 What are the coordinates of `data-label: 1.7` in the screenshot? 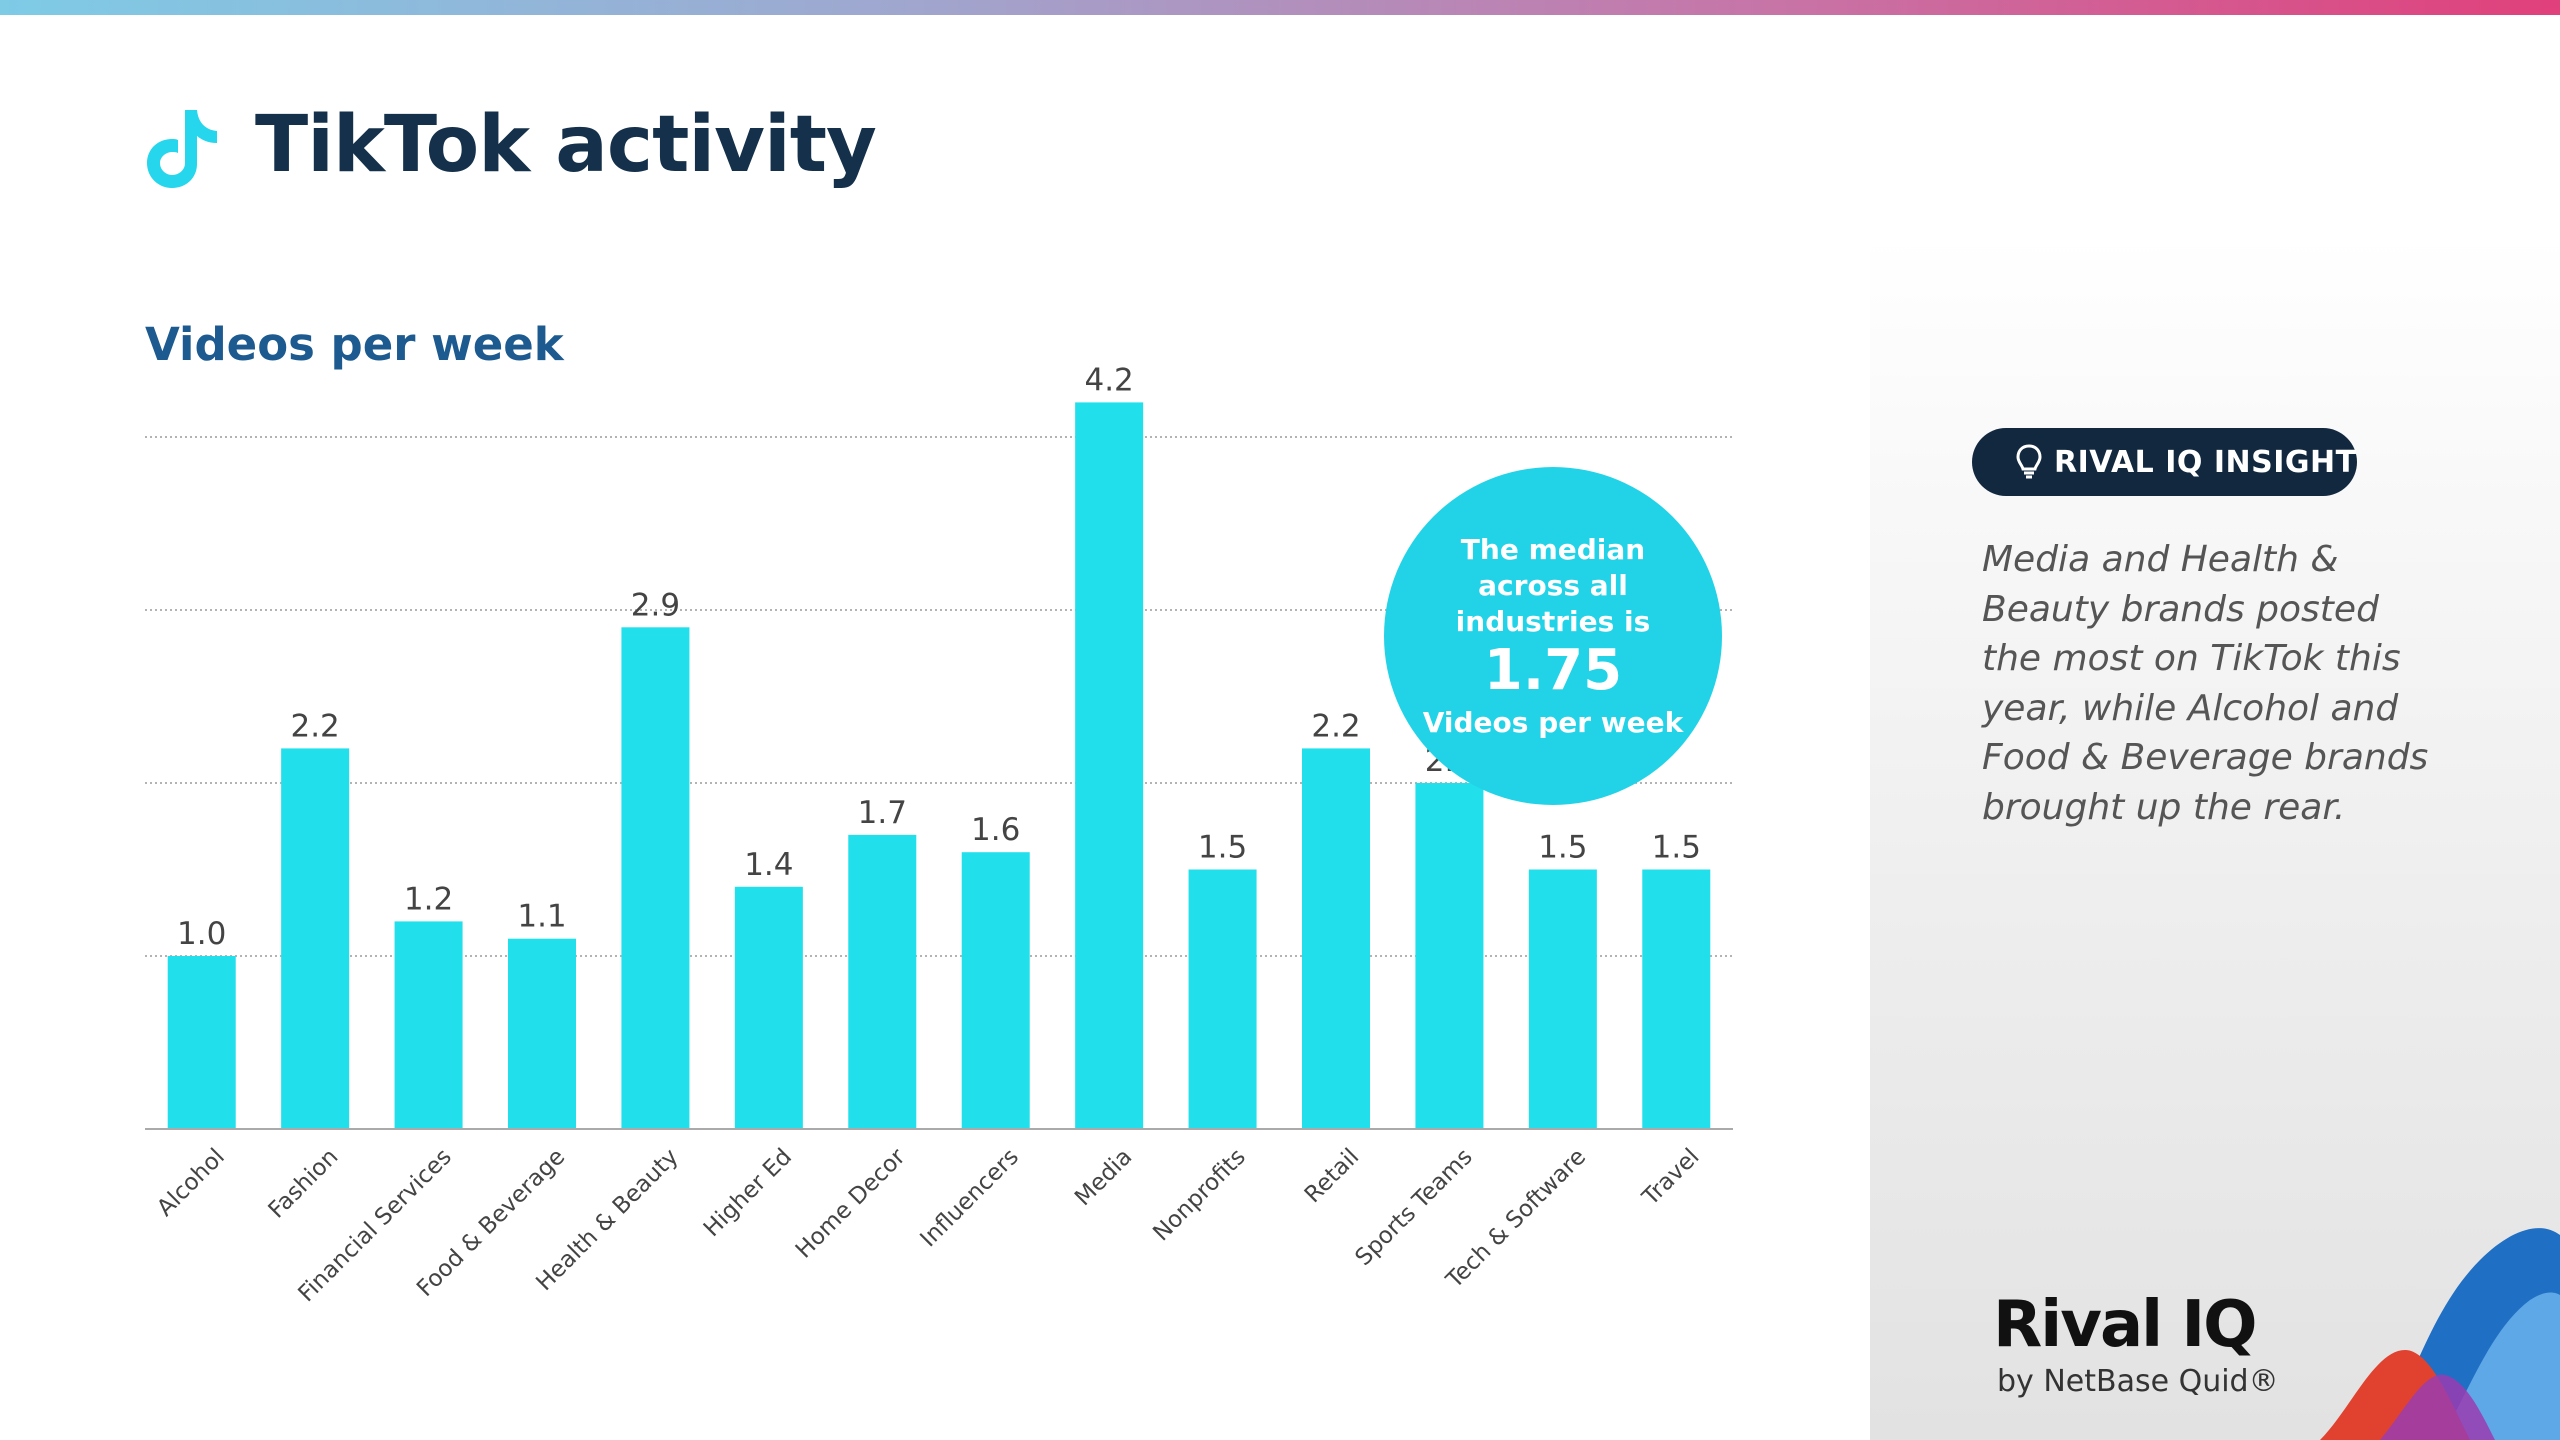 It's located at (882, 813).